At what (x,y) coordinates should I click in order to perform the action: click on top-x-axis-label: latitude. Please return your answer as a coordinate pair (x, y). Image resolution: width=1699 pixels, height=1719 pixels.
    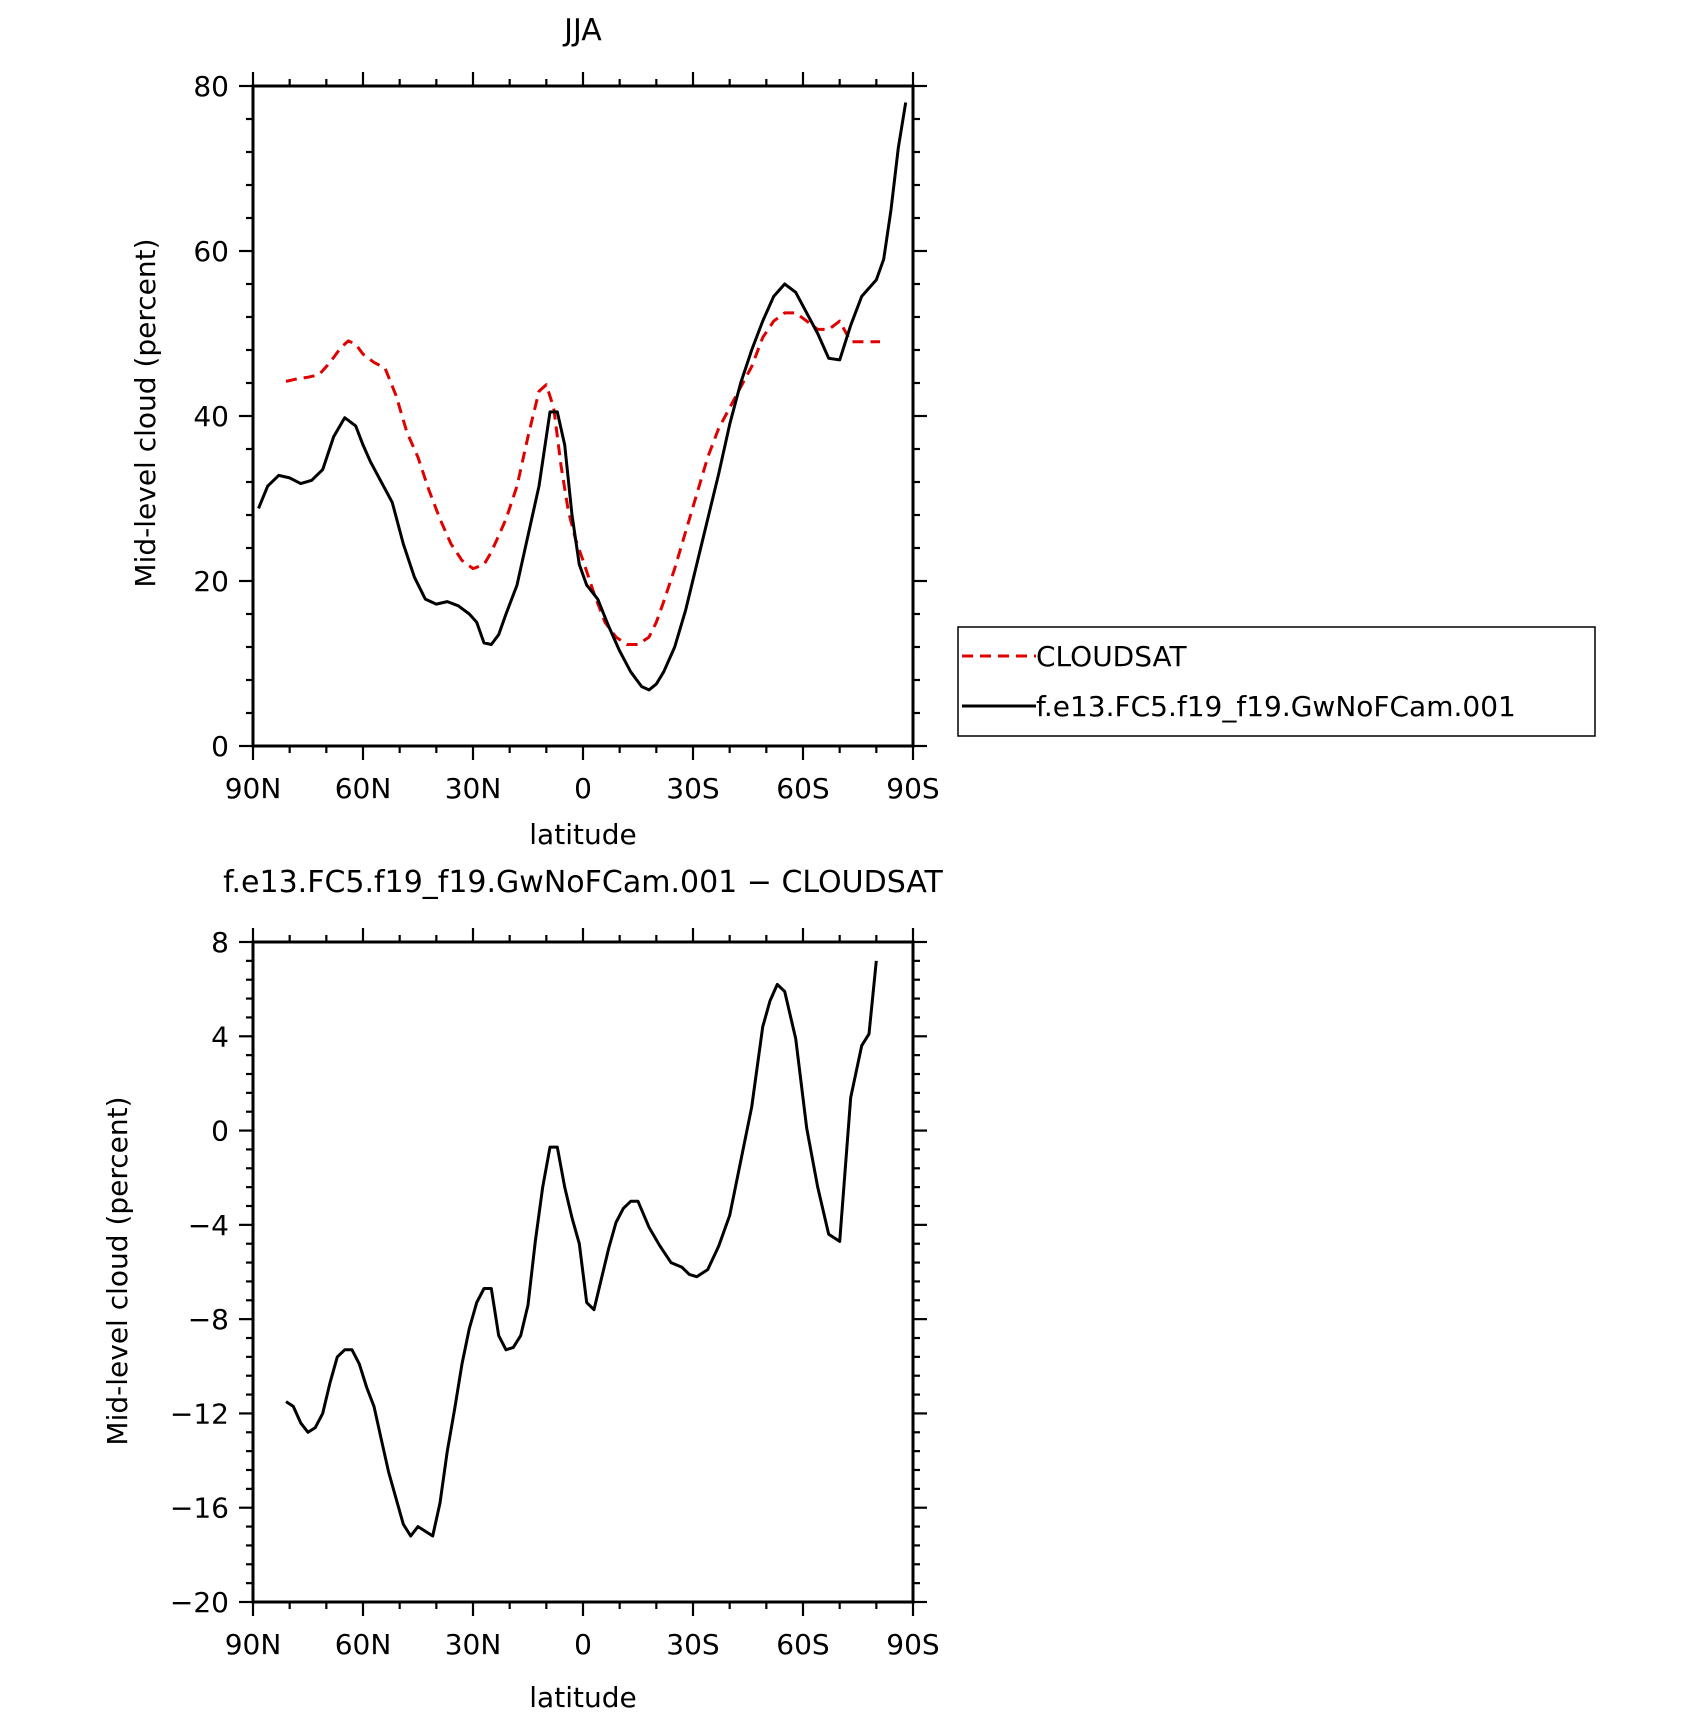
    Looking at the image, I should click on (582, 834).